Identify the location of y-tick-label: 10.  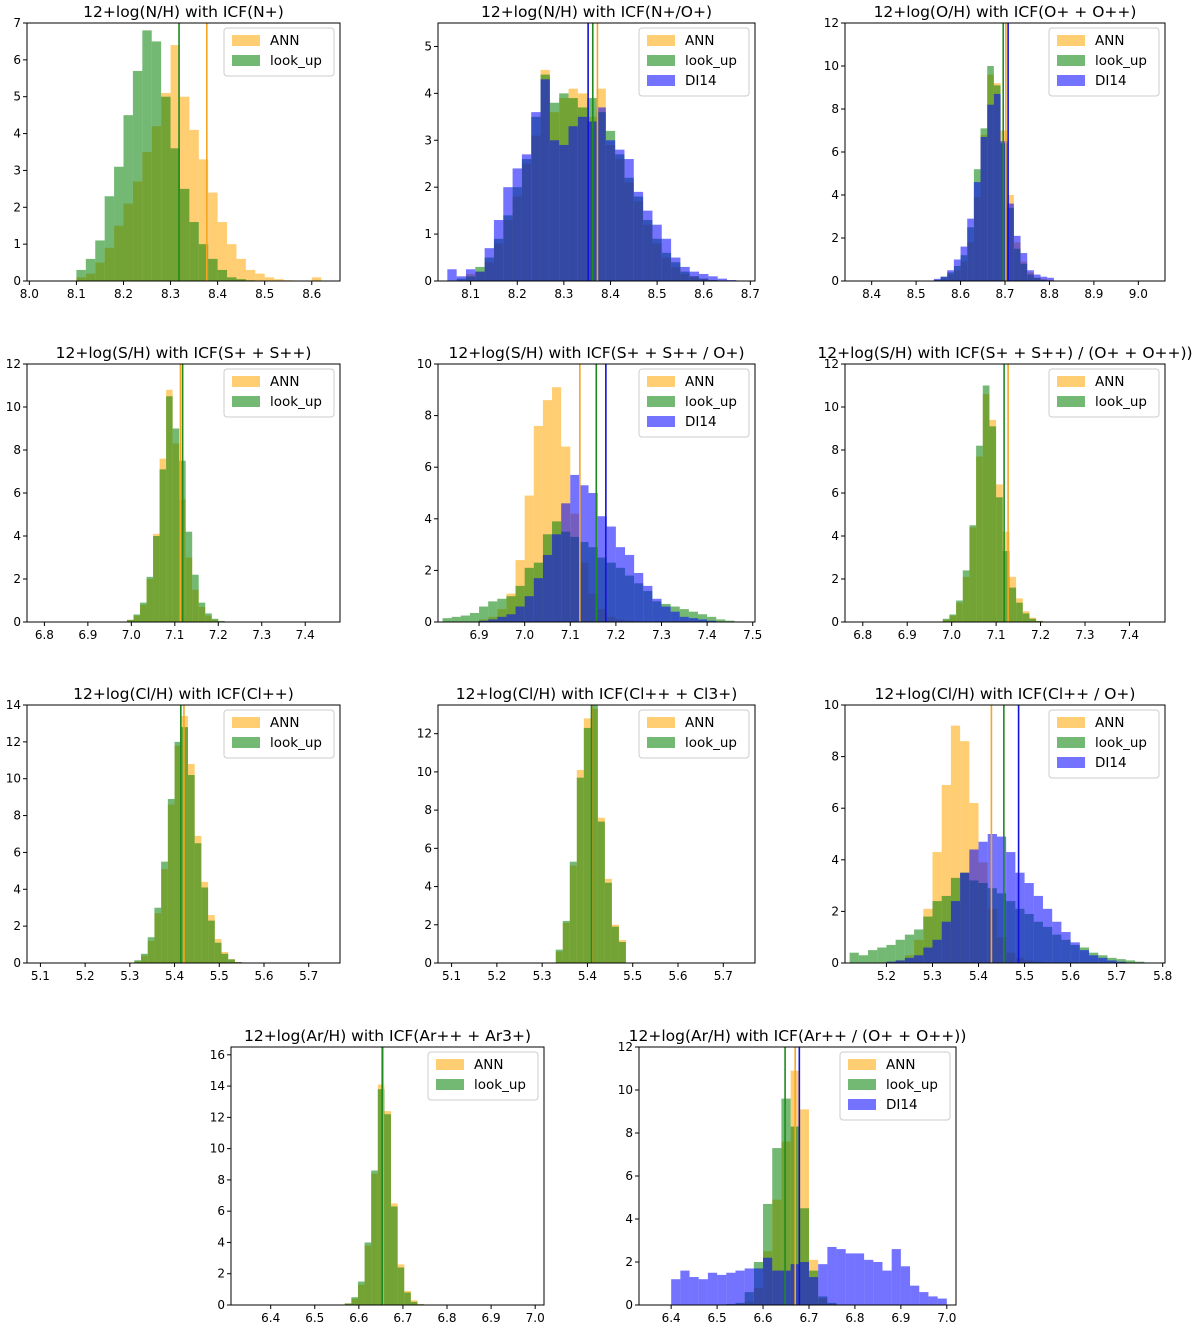
(831, 66).